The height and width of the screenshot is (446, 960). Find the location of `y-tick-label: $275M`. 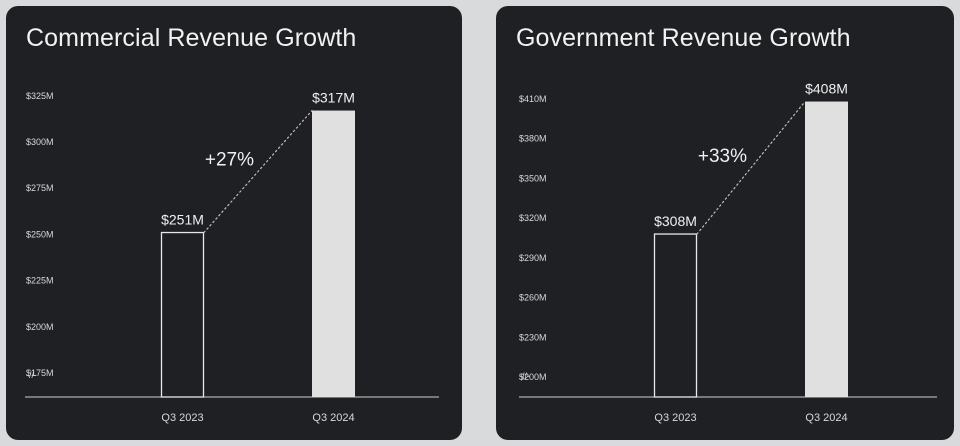

y-tick-label: $275M is located at coordinates (40, 188).